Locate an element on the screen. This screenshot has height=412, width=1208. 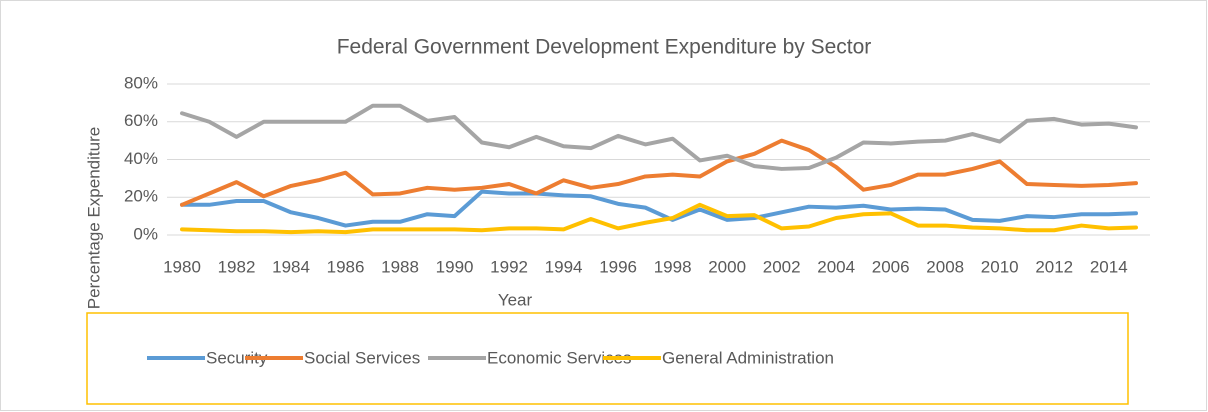
x-tick-label: 2002 is located at coordinates (782, 266).